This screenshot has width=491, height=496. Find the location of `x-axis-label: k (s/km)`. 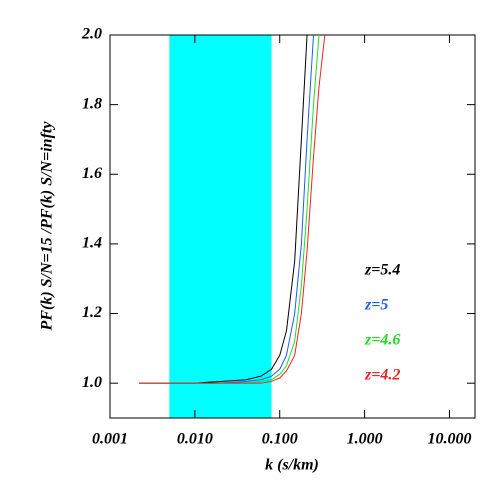

x-axis-label: k (s/km) is located at coordinates (292, 465).